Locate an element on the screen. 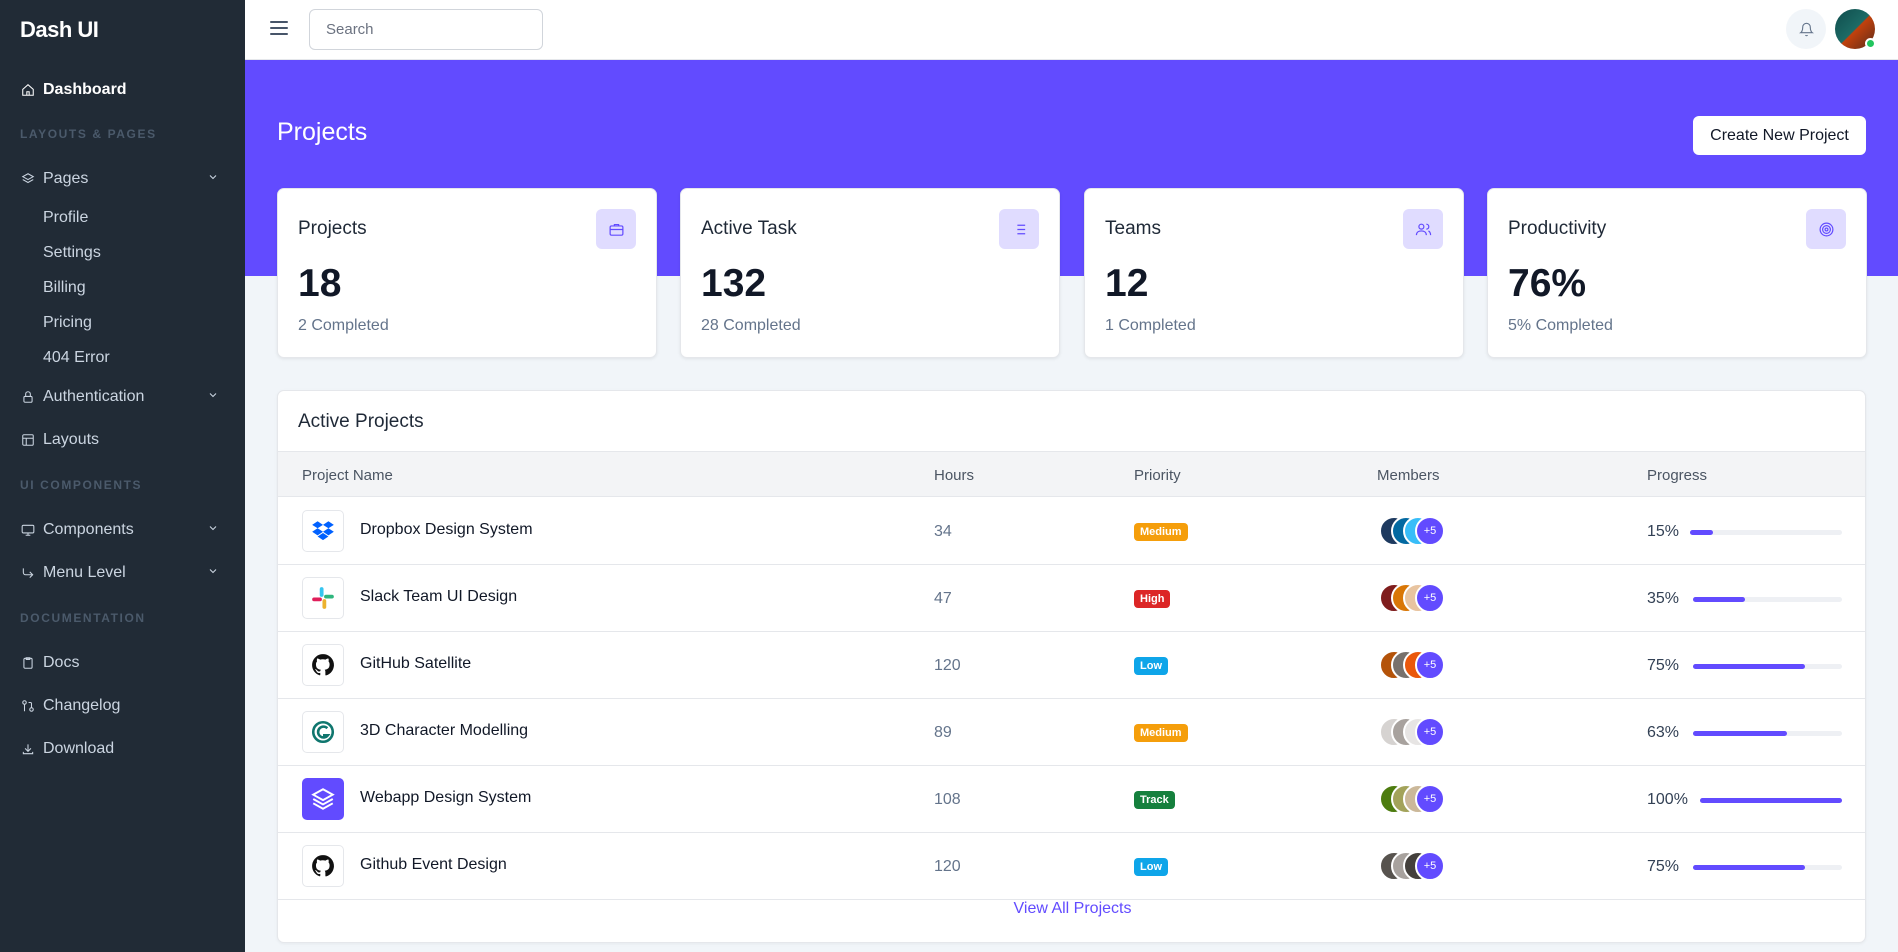 The height and width of the screenshot is (952, 1898). sidebar-item-components: Components is located at coordinates (122, 529).